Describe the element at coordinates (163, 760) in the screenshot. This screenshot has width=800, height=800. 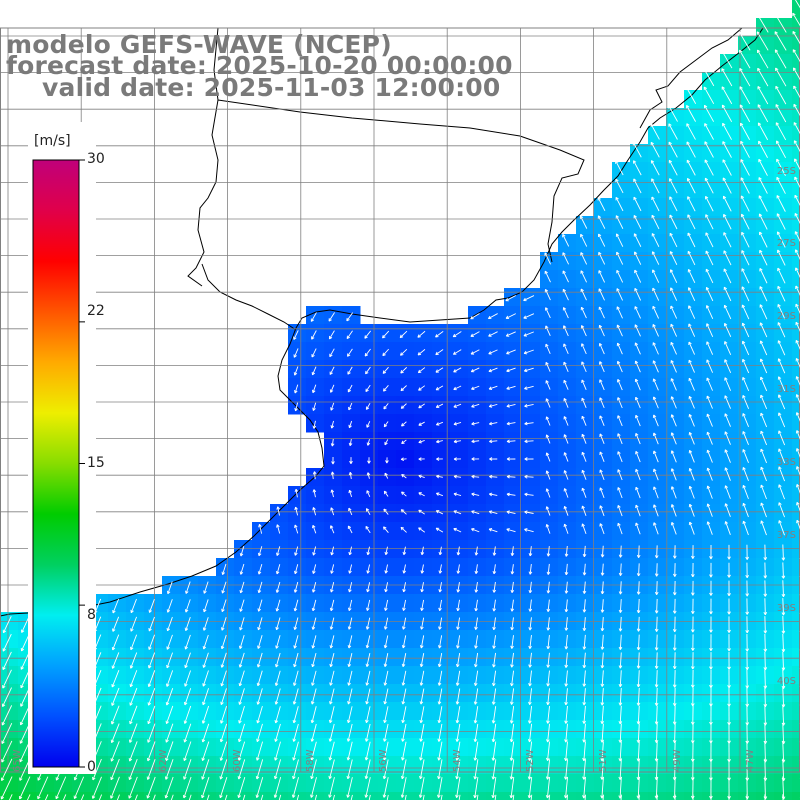
I see `lon-label: 62W` at that location.